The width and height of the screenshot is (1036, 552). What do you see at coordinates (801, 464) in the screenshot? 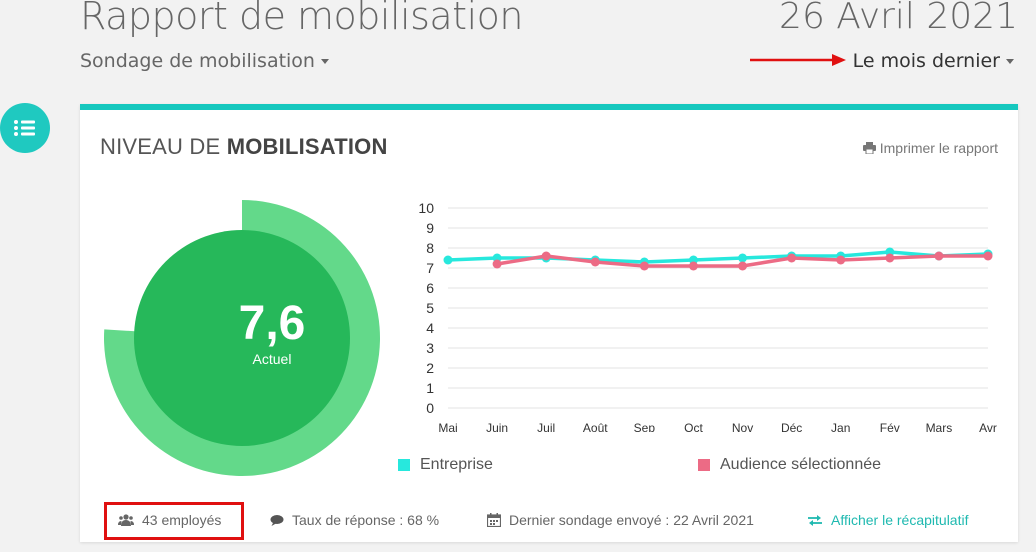
I see `legend-label-audience: Audience sélectionnée` at bounding box center [801, 464].